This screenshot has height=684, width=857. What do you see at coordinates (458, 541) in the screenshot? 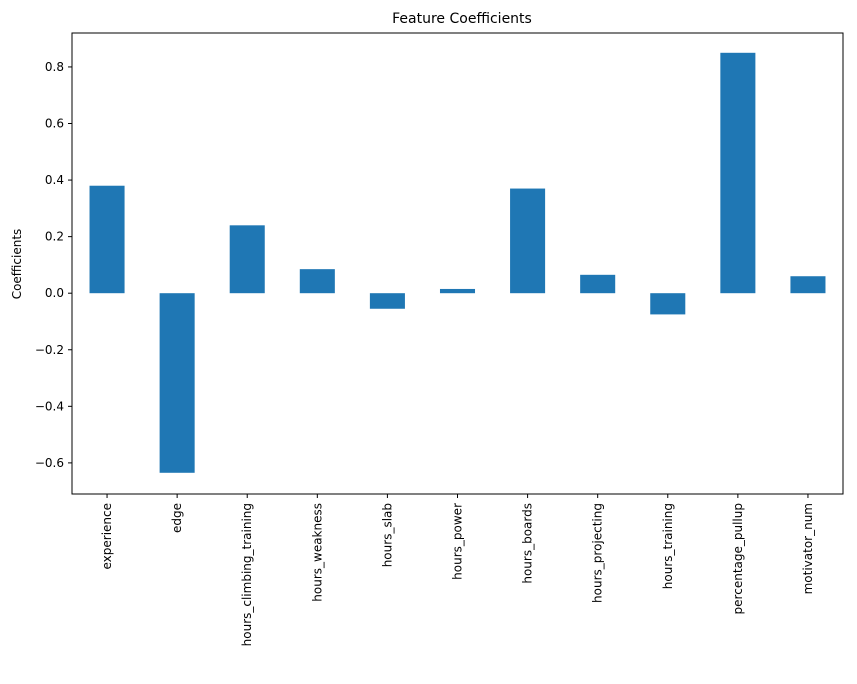
I see `x-tick-label: hours_power` at bounding box center [458, 541].